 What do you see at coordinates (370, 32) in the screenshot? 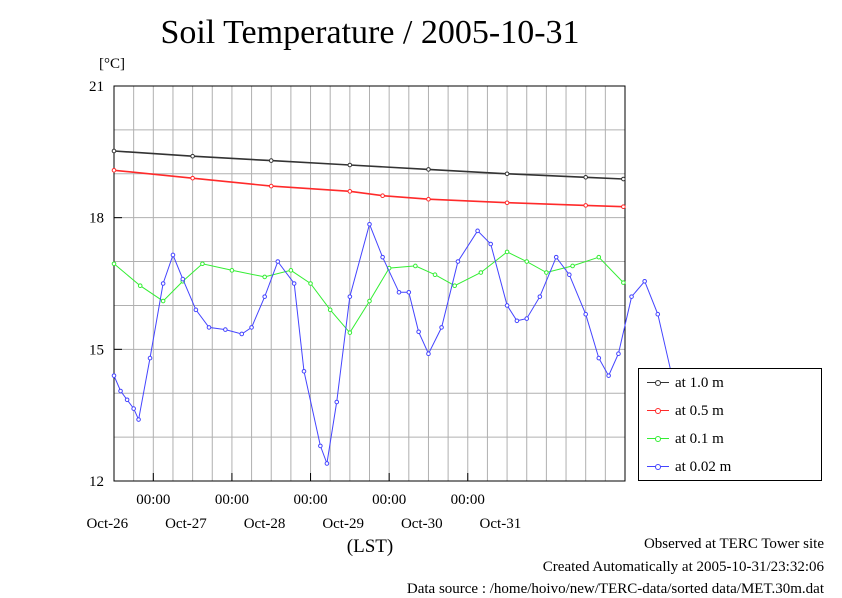
I see `chart-title: Soil Temperature / 2005-10-31` at bounding box center [370, 32].